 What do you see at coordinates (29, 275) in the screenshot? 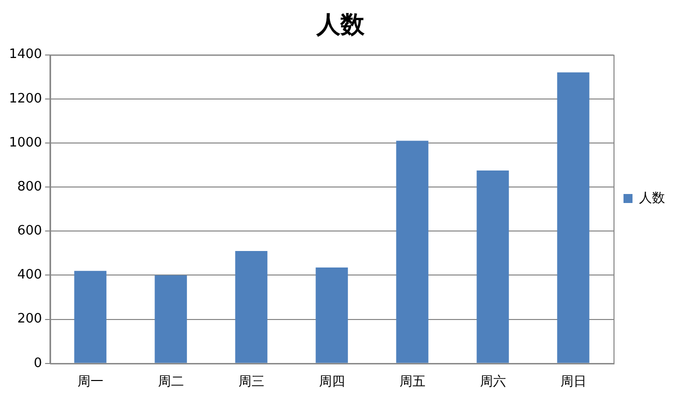
I see `y-tick-label: 400` at bounding box center [29, 275].